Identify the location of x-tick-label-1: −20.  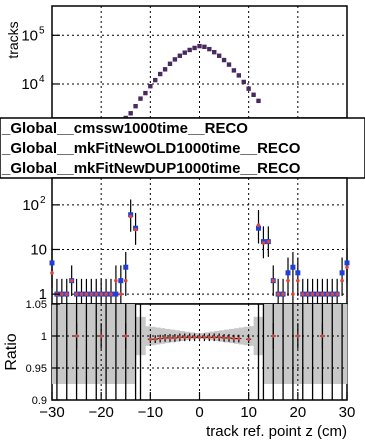
(100, 412).